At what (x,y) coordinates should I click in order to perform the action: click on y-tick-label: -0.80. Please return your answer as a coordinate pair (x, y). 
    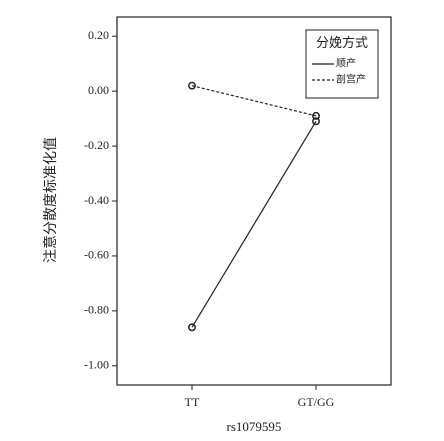
    Looking at the image, I should click on (96, 310).